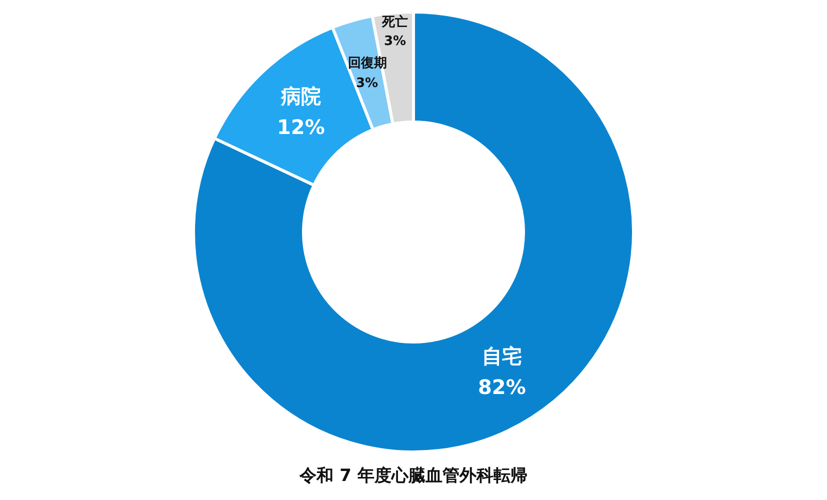 This screenshot has height=500, width=827. I want to click on text: 令和 7 年度心臓血管外科転帰, so click(413, 476).